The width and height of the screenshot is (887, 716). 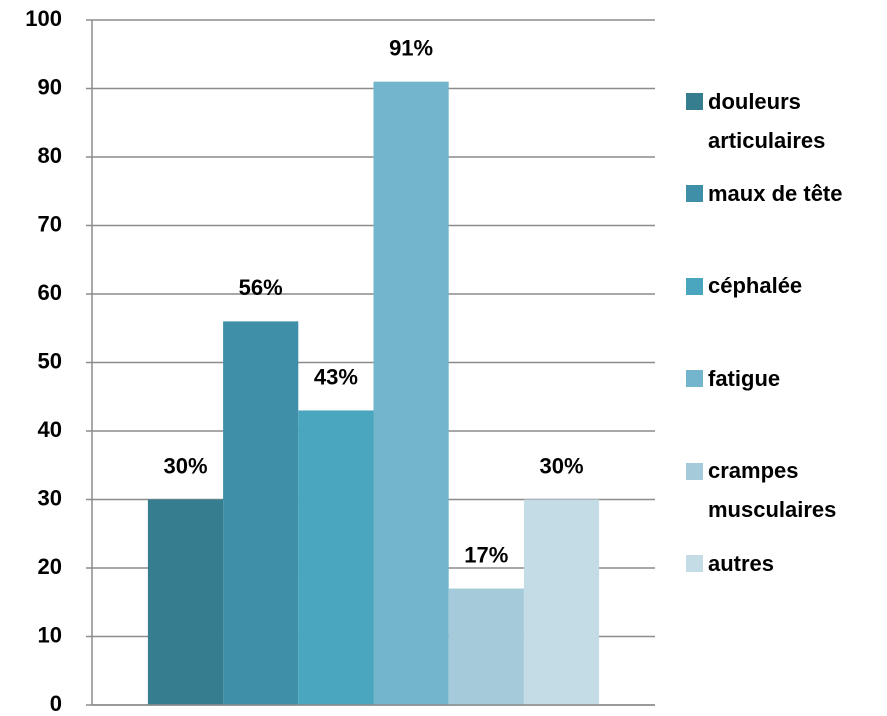 What do you see at coordinates (50, 86) in the screenshot?
I see `y-tick-label: 90` at bounding box center [50, 86].